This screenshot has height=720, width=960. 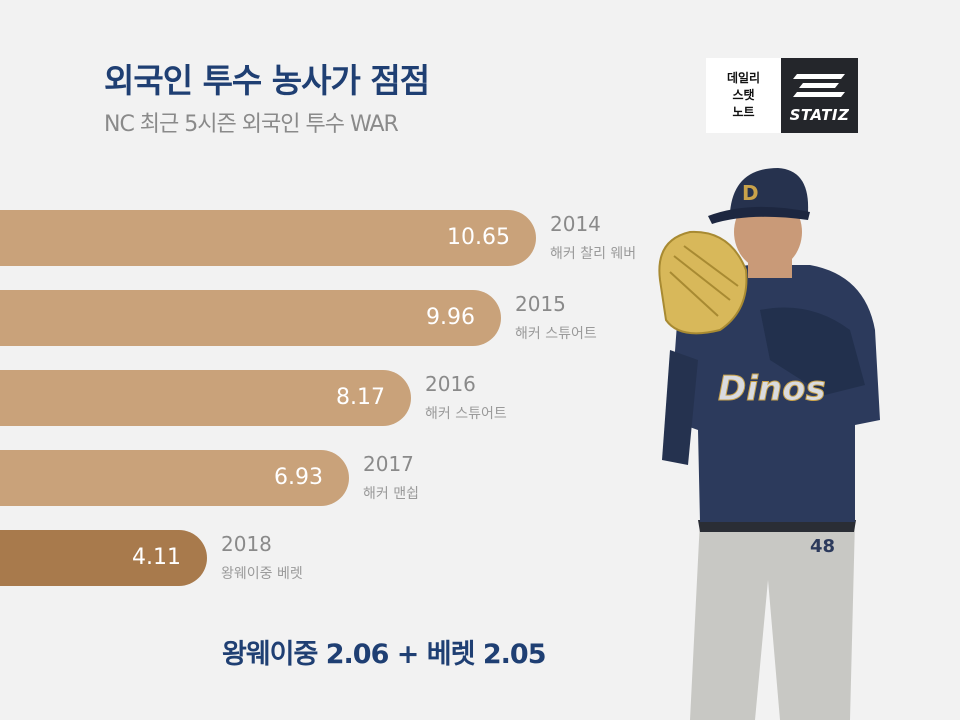 What do you see at coordinates (743, 78) in the screenshot?
I see `logo-line: 데일리` at bounding box center [743, 78].